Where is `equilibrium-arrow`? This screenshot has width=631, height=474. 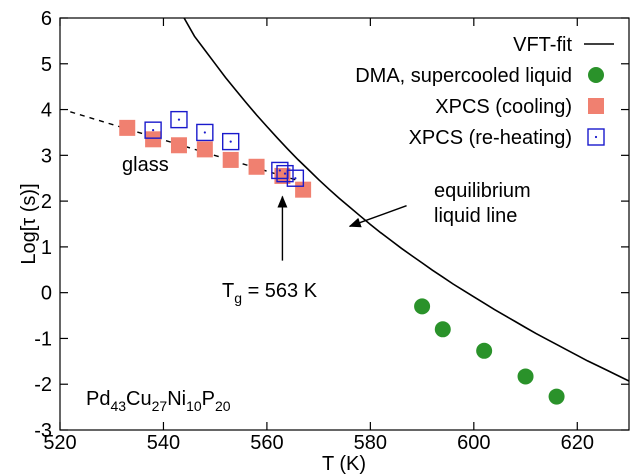 equilibrium-arrow is located at coordinates (377, 216).